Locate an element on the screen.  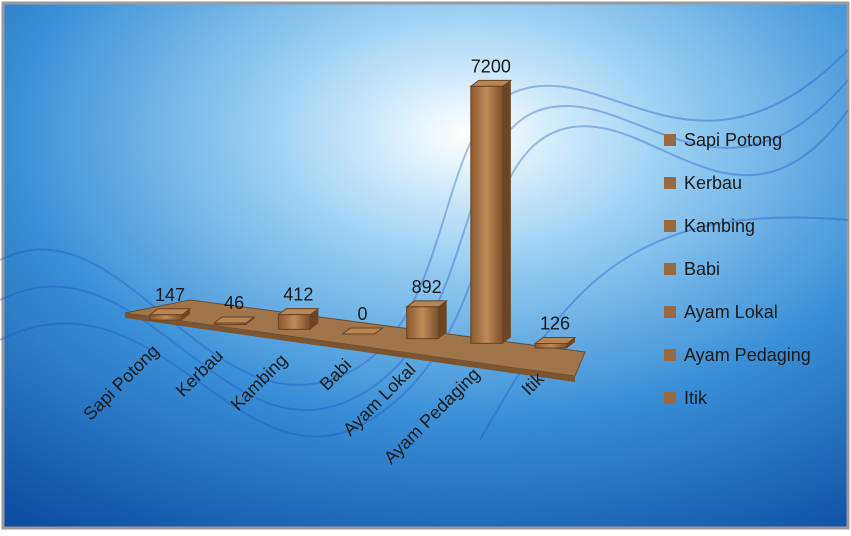
data-label: 147 is located at coordinates (170, 295).